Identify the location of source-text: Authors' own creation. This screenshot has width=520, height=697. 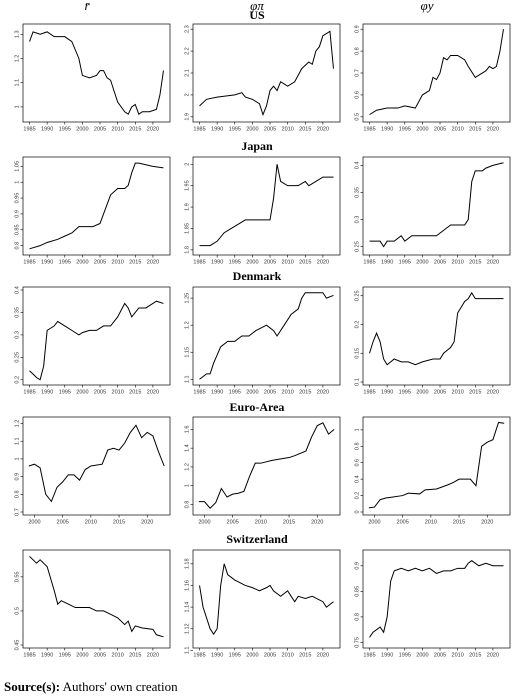
(120, 686).